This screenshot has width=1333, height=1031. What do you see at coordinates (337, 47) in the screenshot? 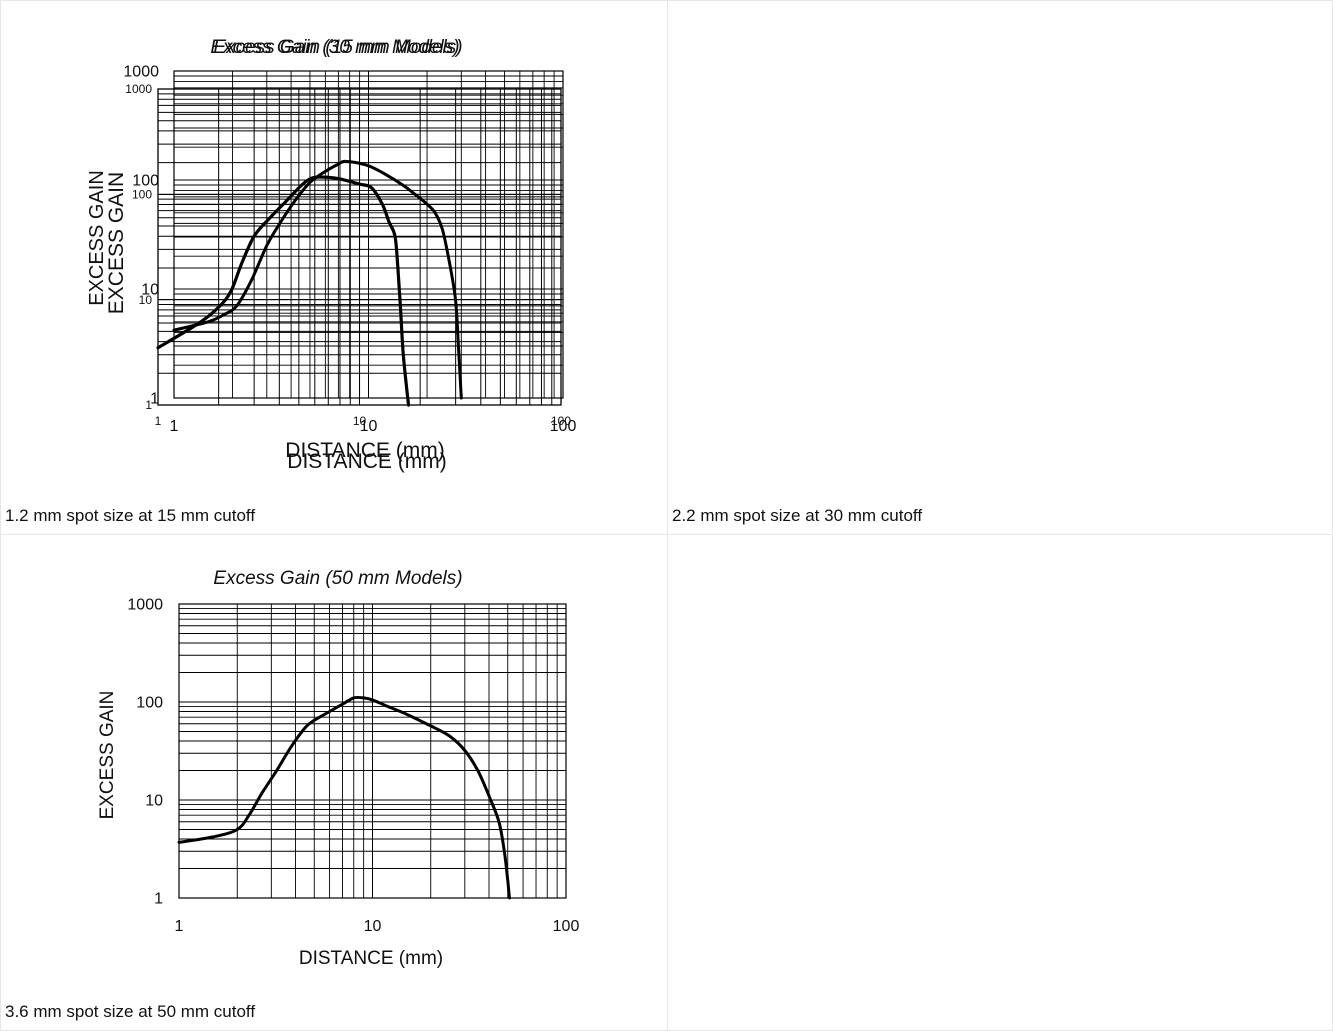
I see `chart-title: Excess Gain (15 mm Models)` at bounding box center [337, 47].